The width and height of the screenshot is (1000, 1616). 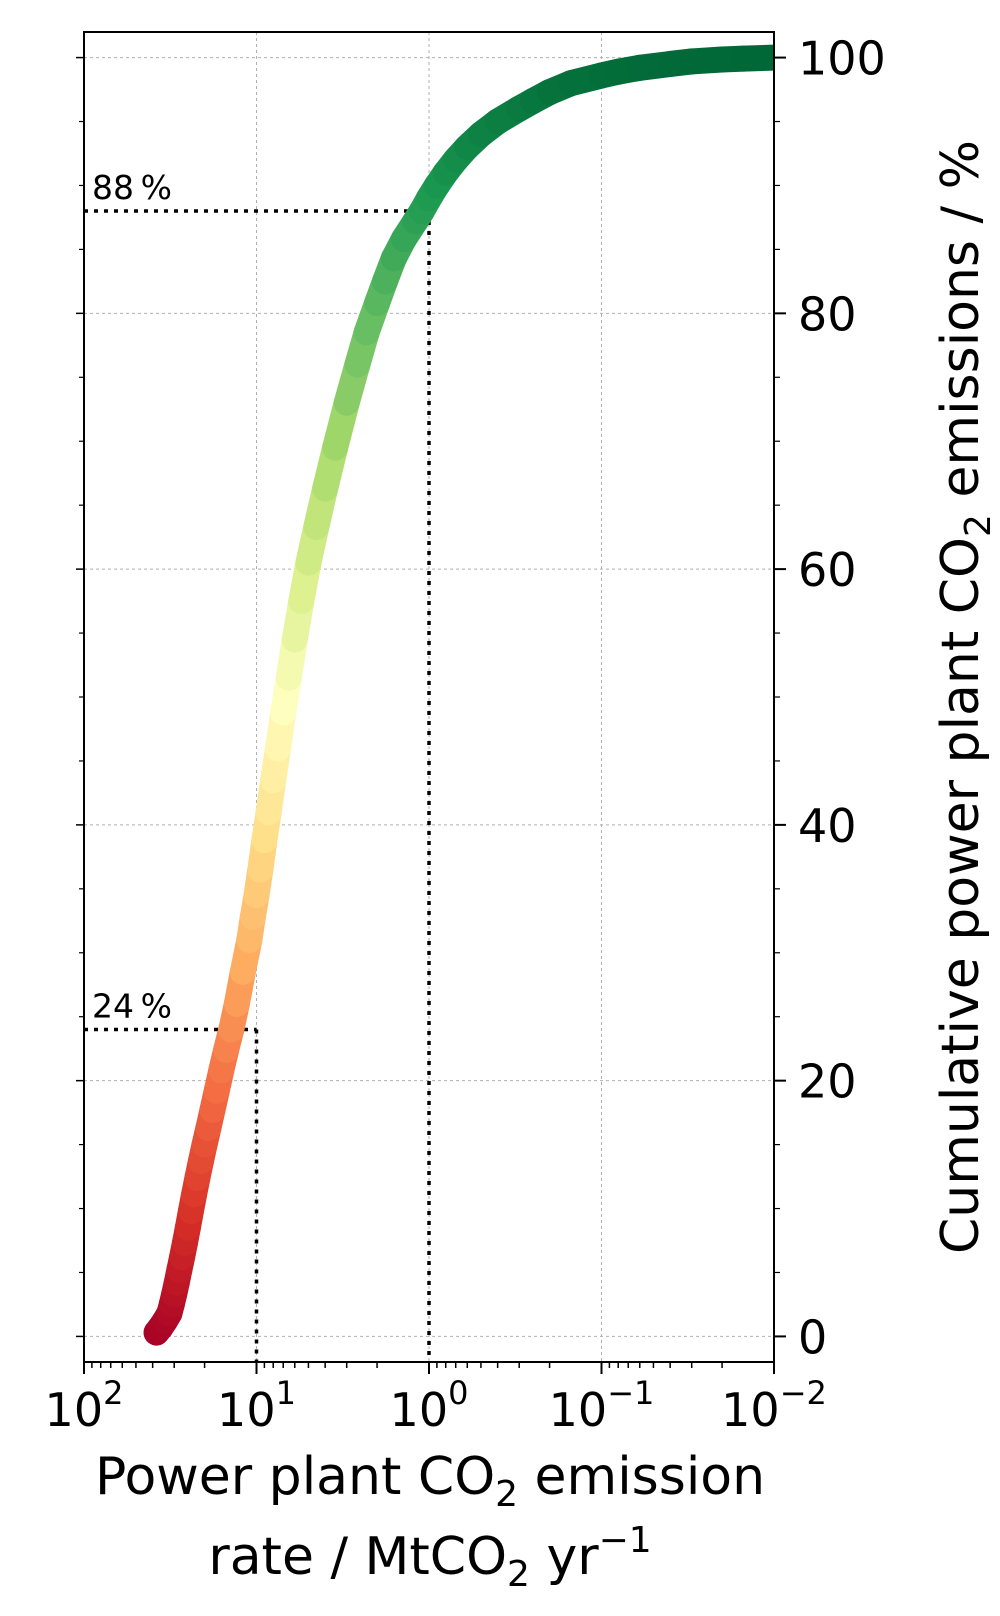 I want to click on annotation-label: 88 %, so click(x=132, y=187).